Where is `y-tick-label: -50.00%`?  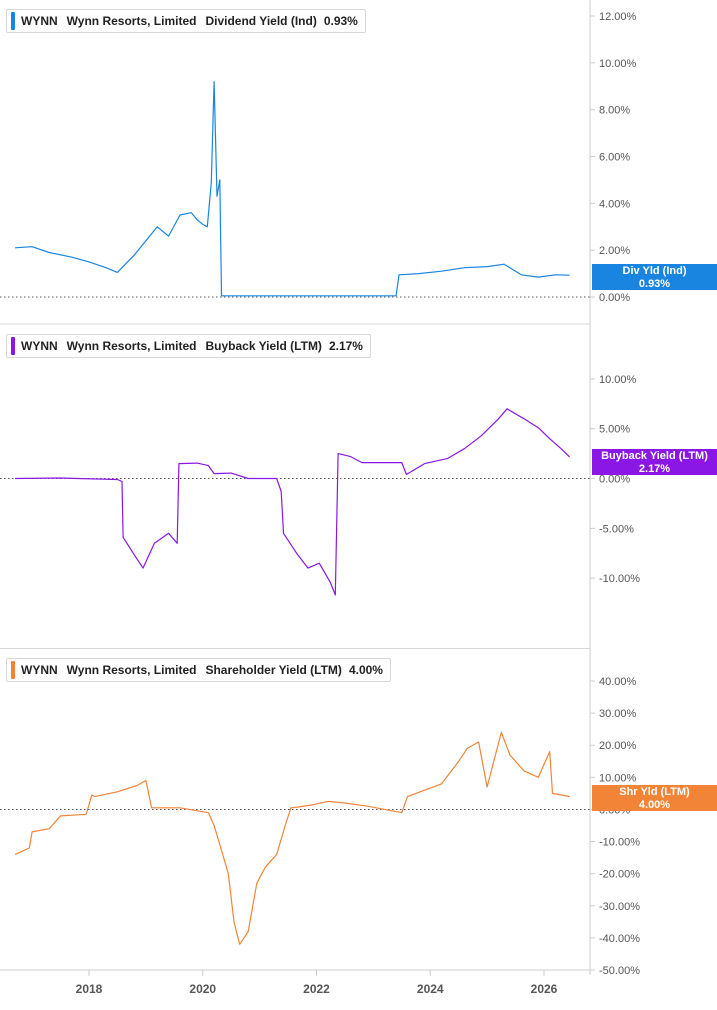 y-tick-label: -50.00% is located at coordinates (619, 971).